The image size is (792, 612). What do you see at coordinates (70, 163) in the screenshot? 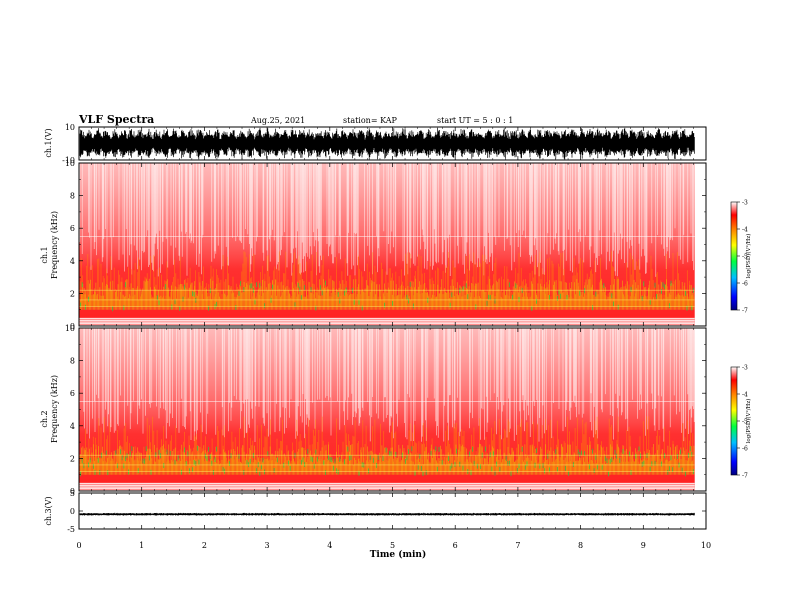
I see `p-ch1spec-ytick-label: 10` at bounding box center [70, 163].